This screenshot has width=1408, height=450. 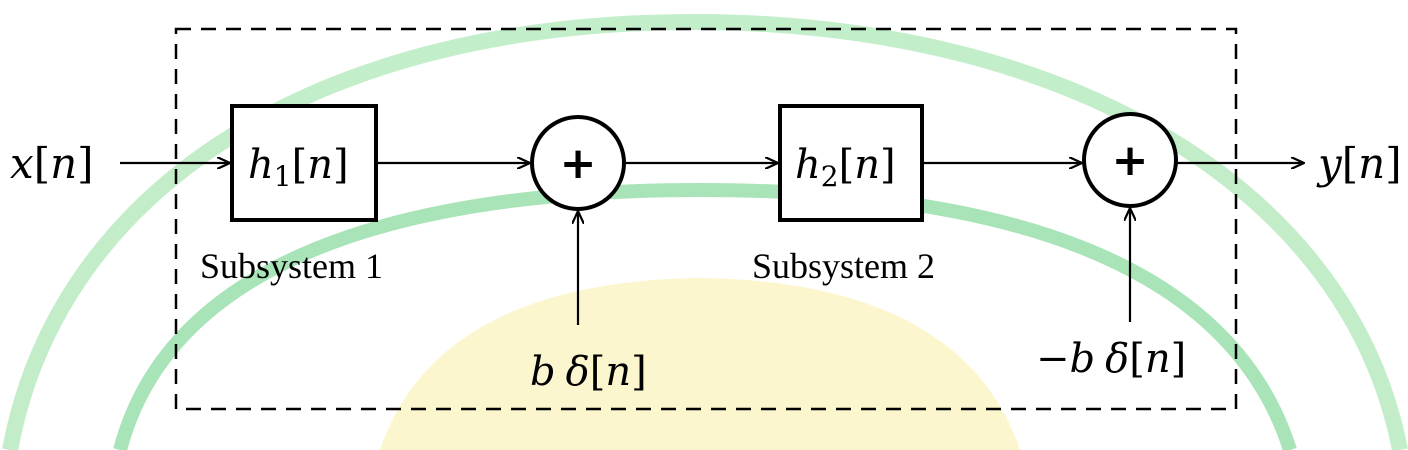 I want to click on adder-2-input-label: −b δ[n], so click(x=1111, y=359).